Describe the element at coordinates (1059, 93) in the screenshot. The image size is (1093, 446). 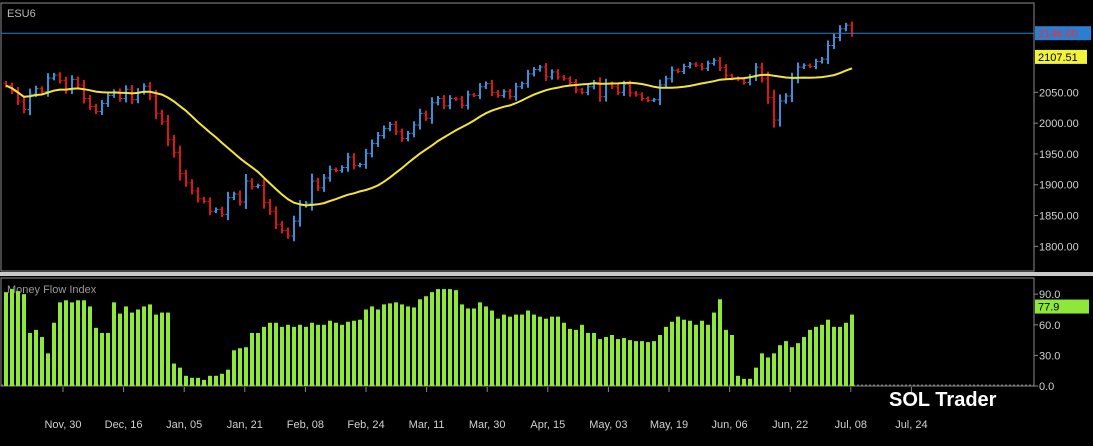
I see `price-tick-label: 2050.00` at that location.